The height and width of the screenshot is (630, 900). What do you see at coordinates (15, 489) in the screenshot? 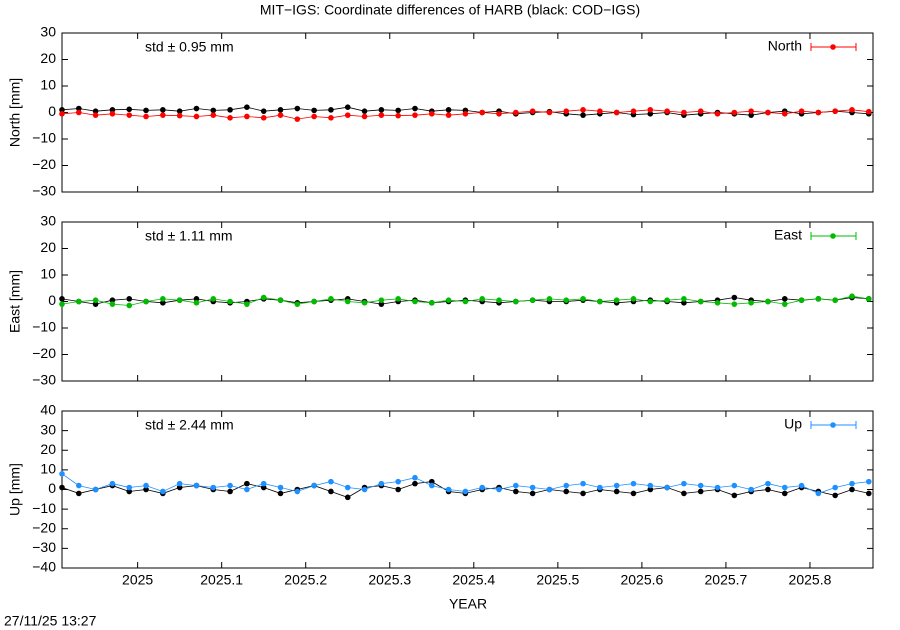
I see `y-axis-label: Up [mm]` at bounding box center [15, 489].